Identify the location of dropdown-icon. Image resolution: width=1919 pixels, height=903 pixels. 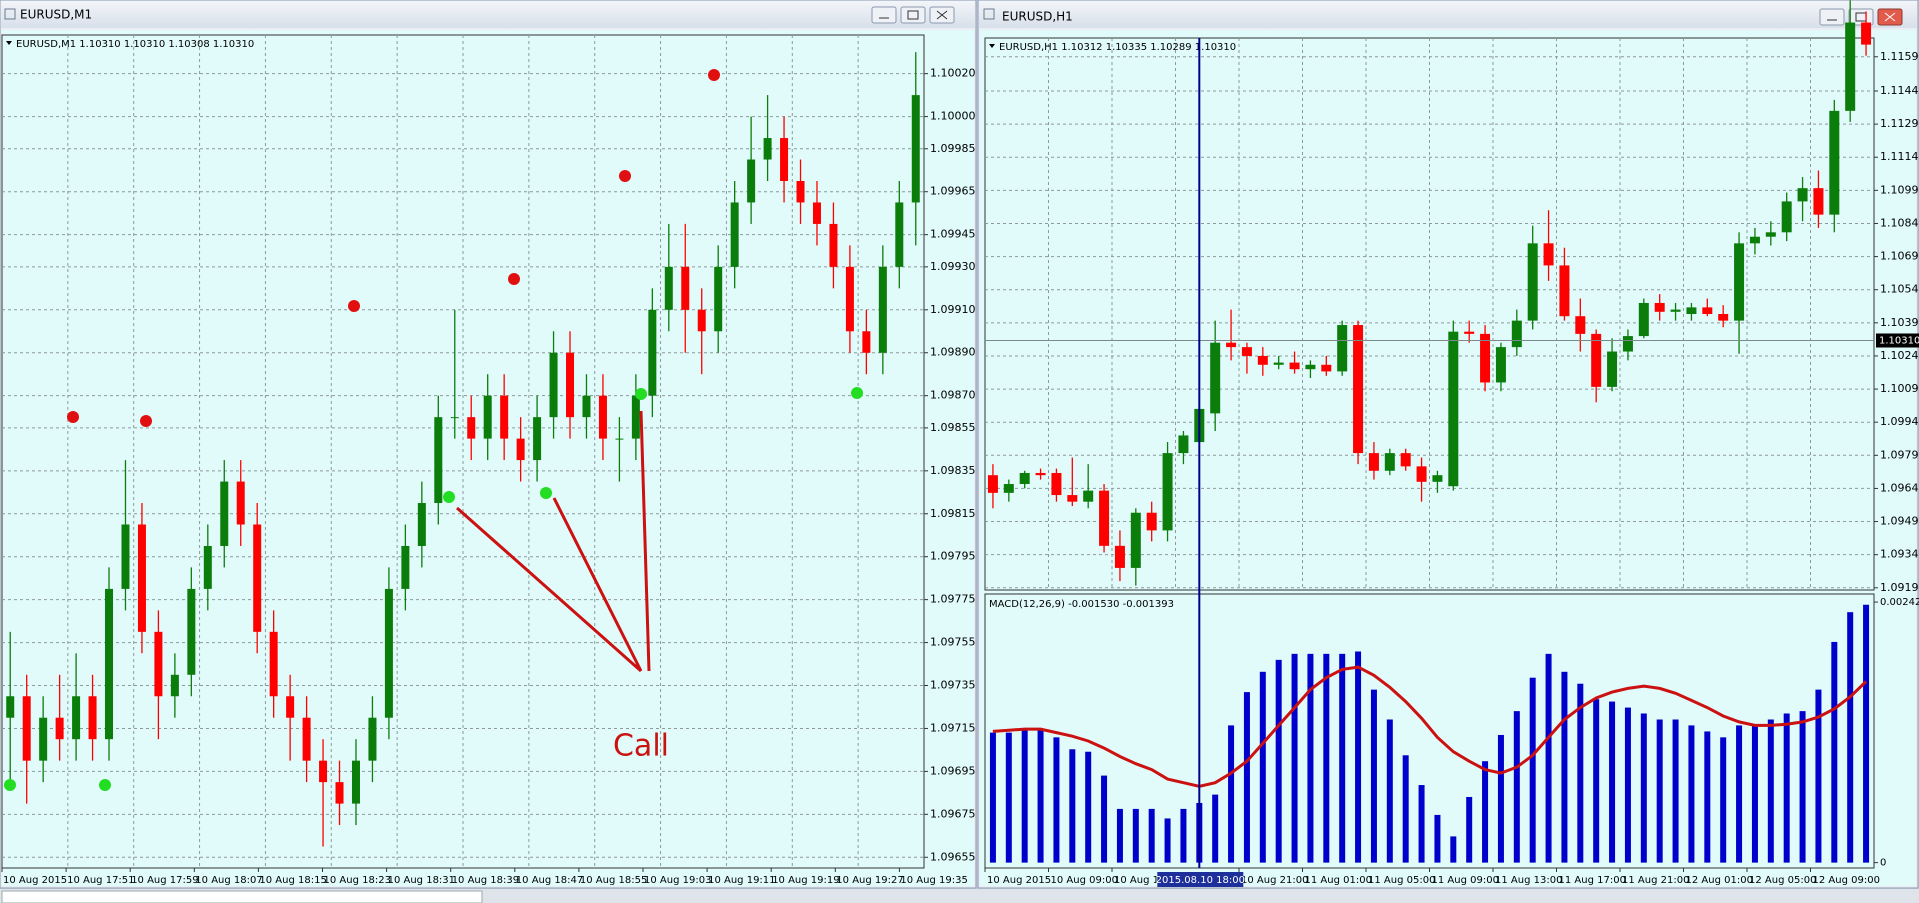
(9, 43).